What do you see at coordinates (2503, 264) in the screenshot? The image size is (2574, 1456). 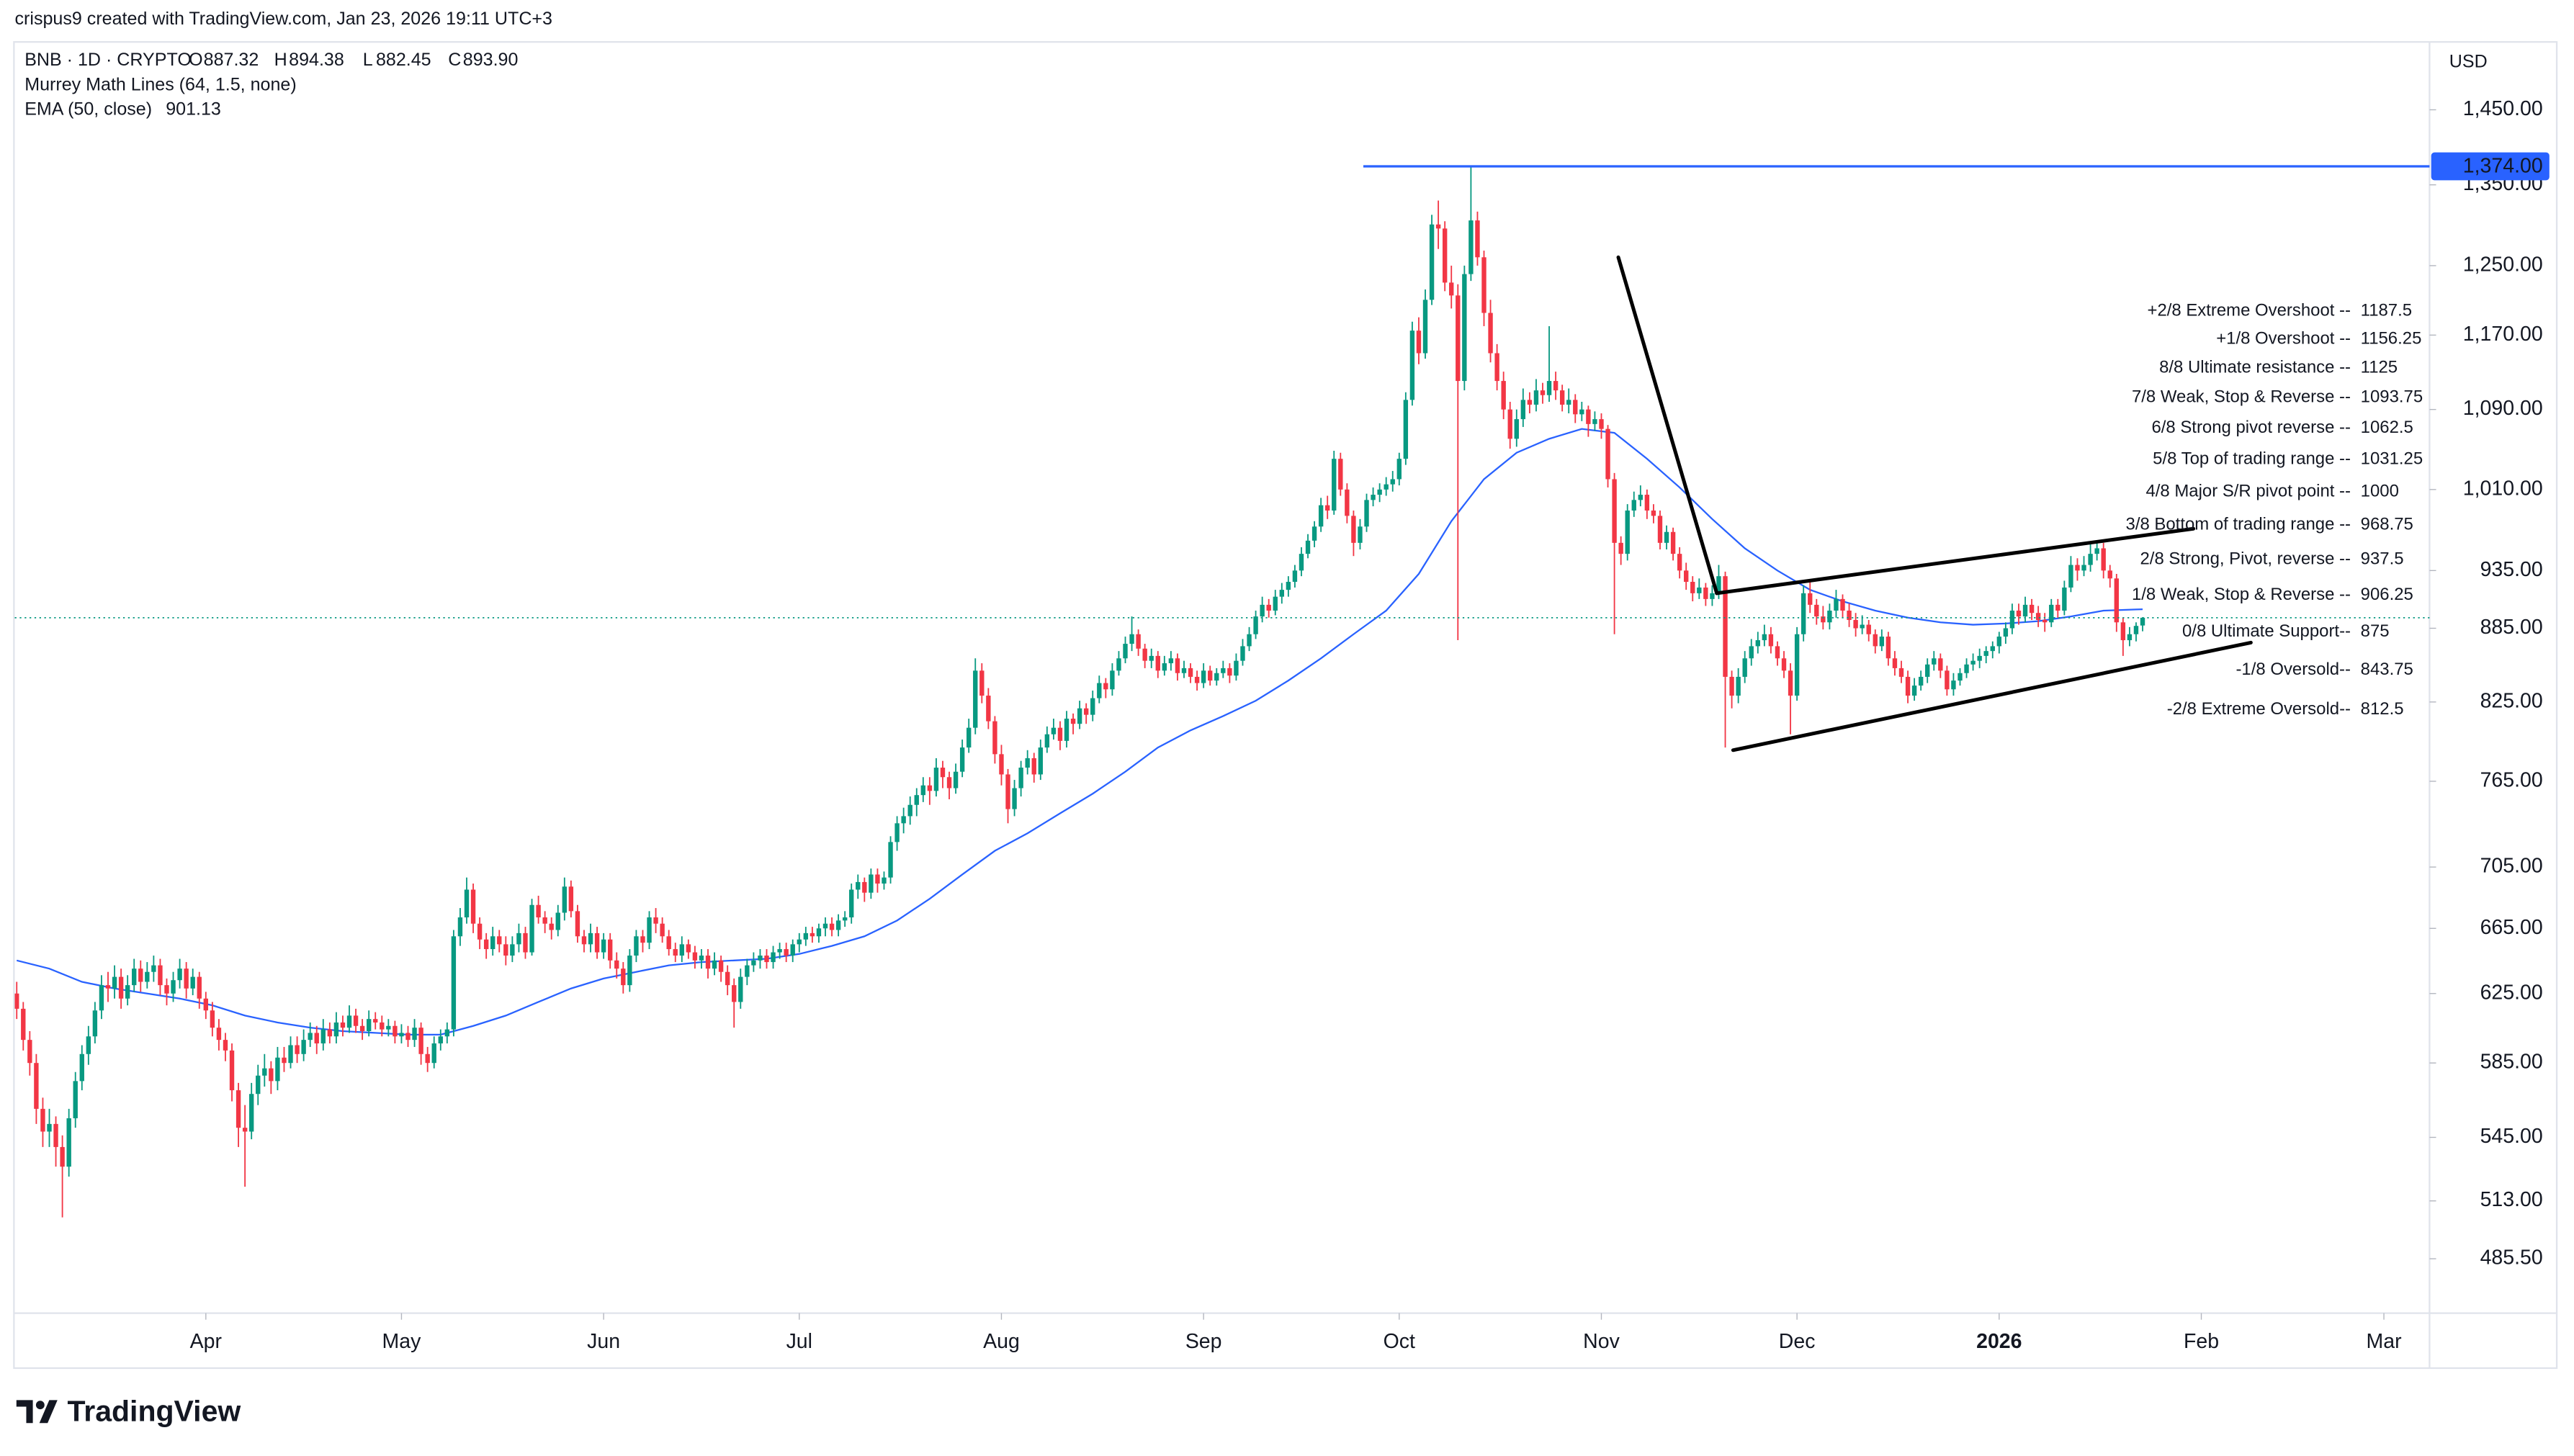 I see `y-tick-label: 1,250.00` at bounding box center [2503, 264].